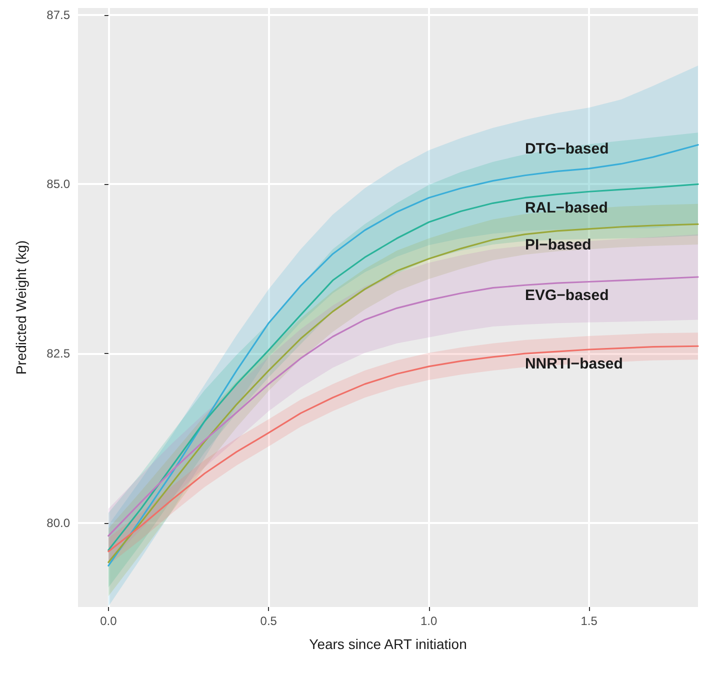 This screenshot has height=680, width=708. I want to click on series-label: RAL−based, so click(566, 208).